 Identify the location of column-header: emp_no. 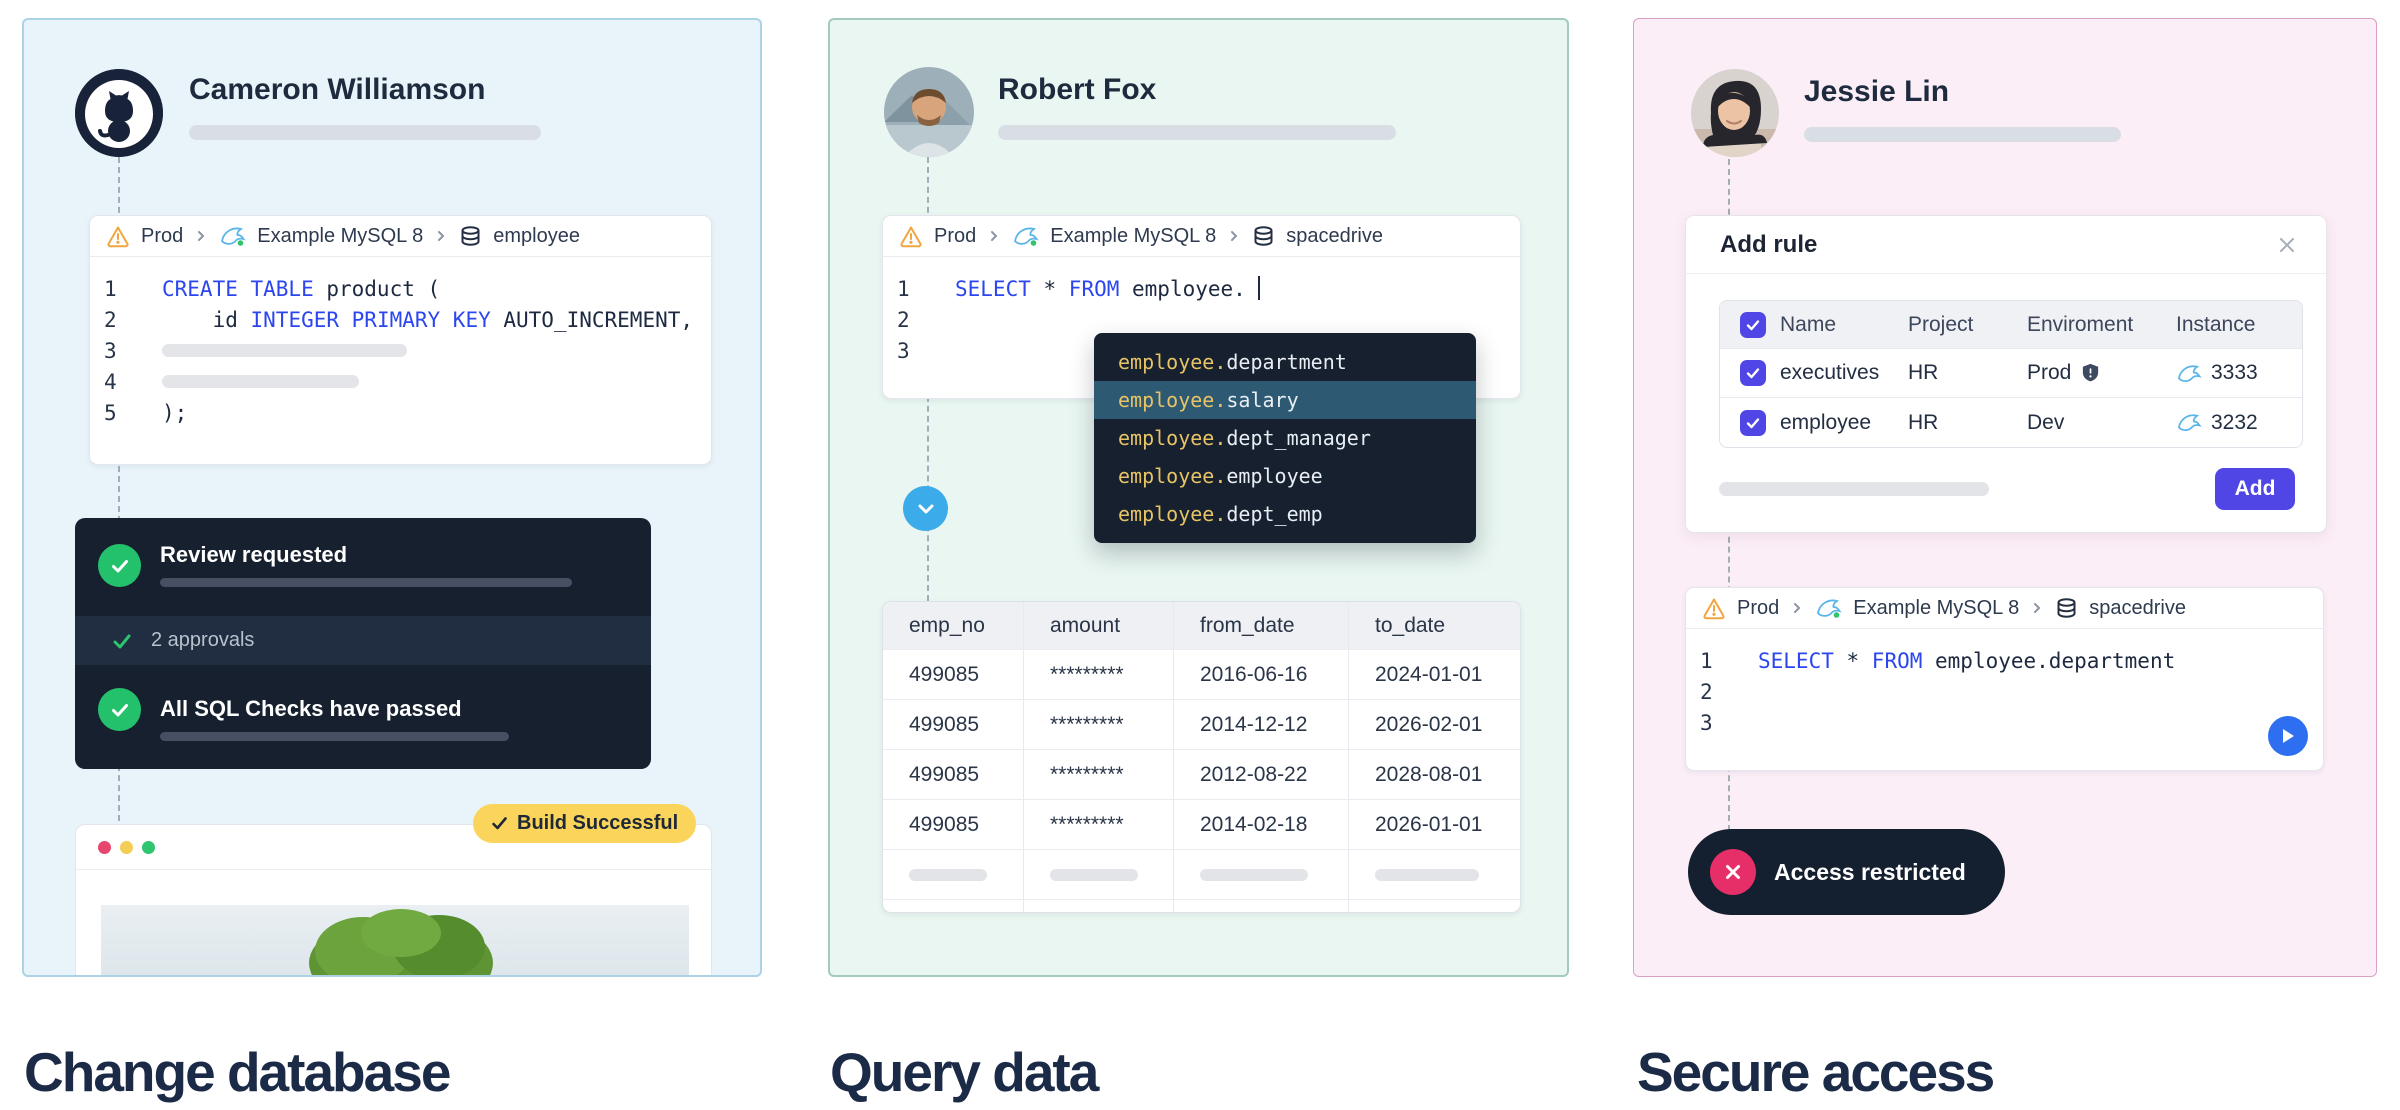
(953, 625).